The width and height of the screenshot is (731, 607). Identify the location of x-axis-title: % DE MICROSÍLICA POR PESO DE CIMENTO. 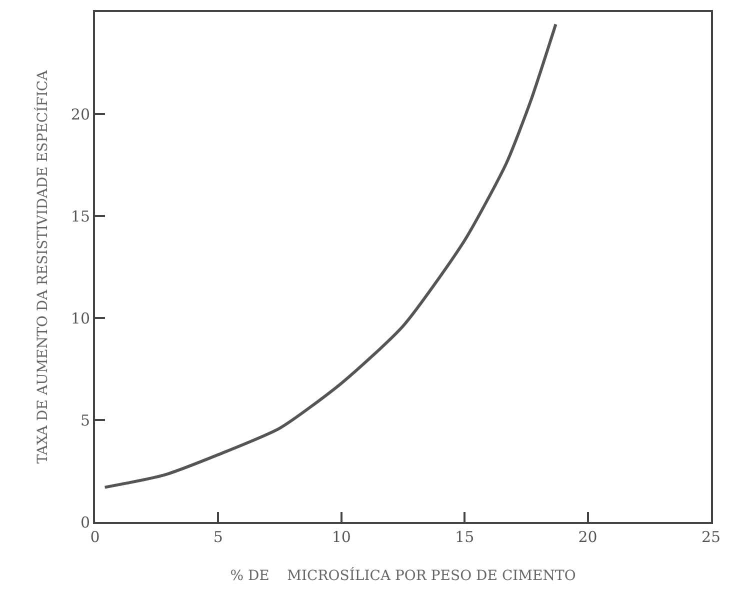
(403, 575).